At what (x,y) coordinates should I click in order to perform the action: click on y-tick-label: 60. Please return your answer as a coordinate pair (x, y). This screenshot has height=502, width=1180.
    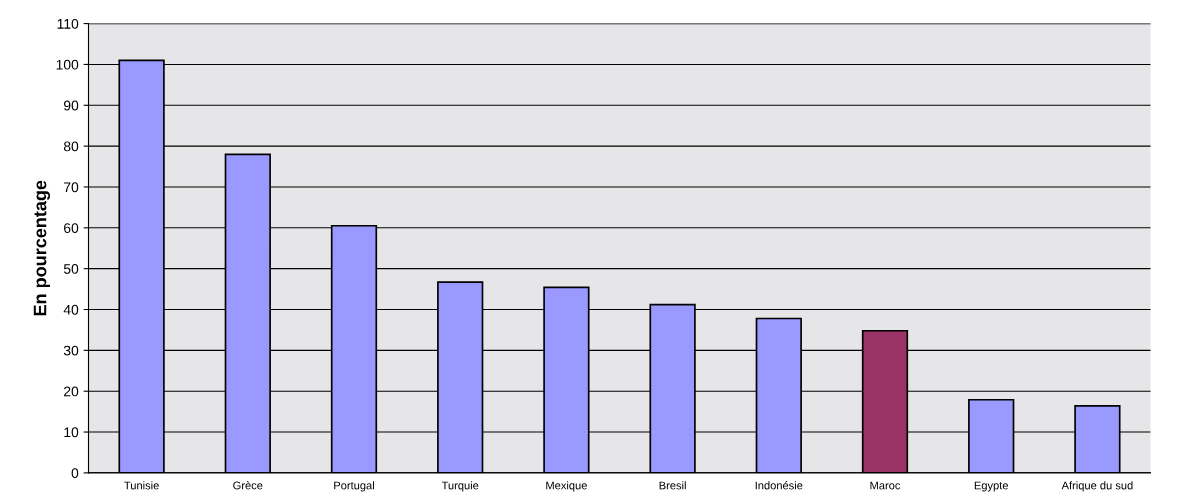
    Looking at the image, I should click on (71, 228).